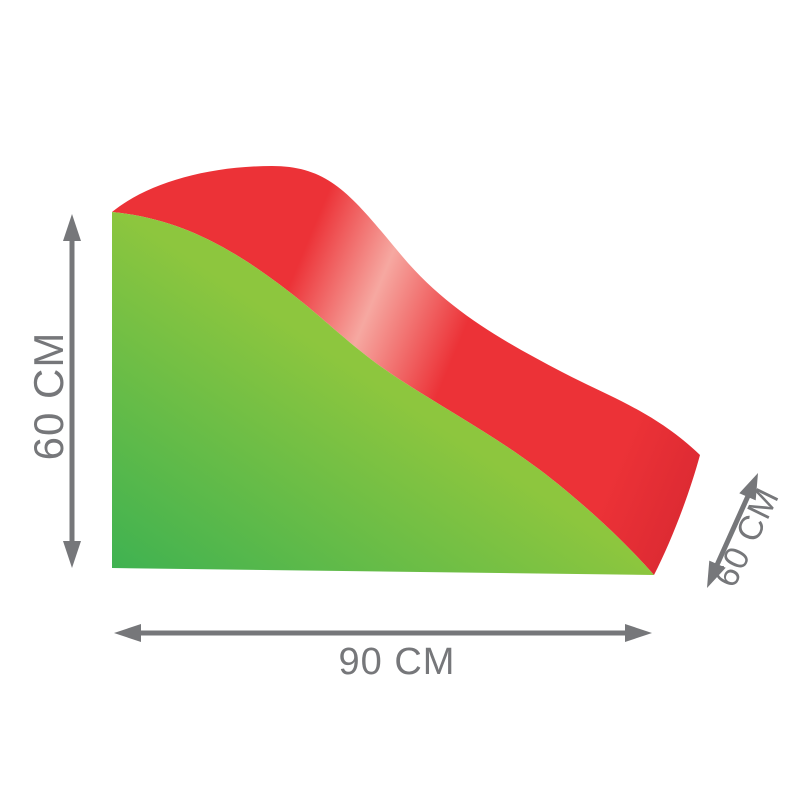 This screenshot has width=800, height=800. What do you see at coordinates (748, 487) in the screenshot?
I see `depth-arrow-head-top` at bounding box center [748, 487].